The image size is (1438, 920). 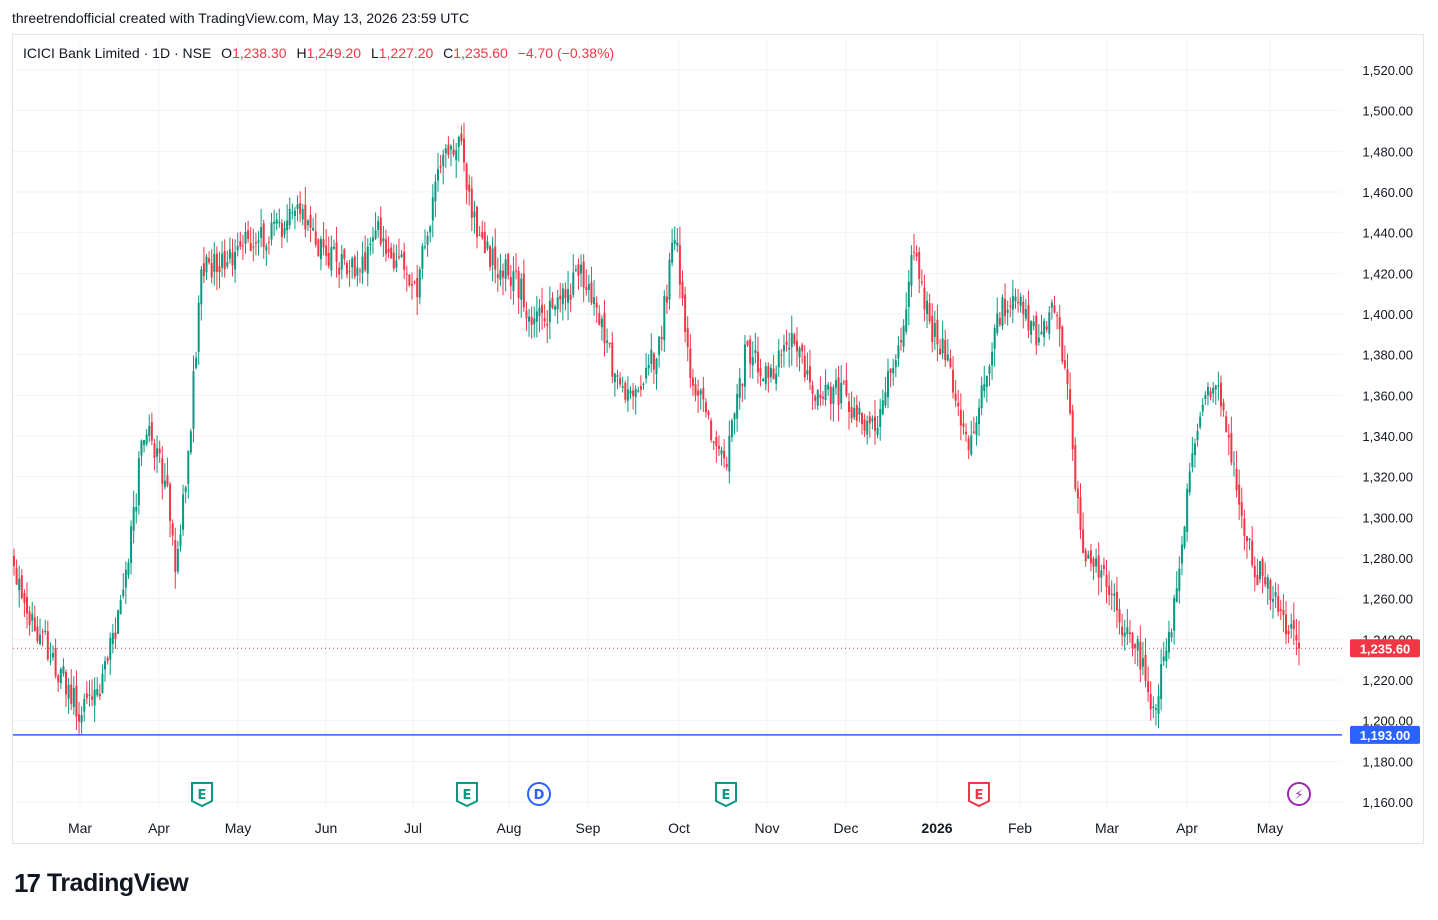 What do you see at coordinates (1385, 734) in the screenshot?
I see `support-price-tag` at bounding box center [1385, 734].